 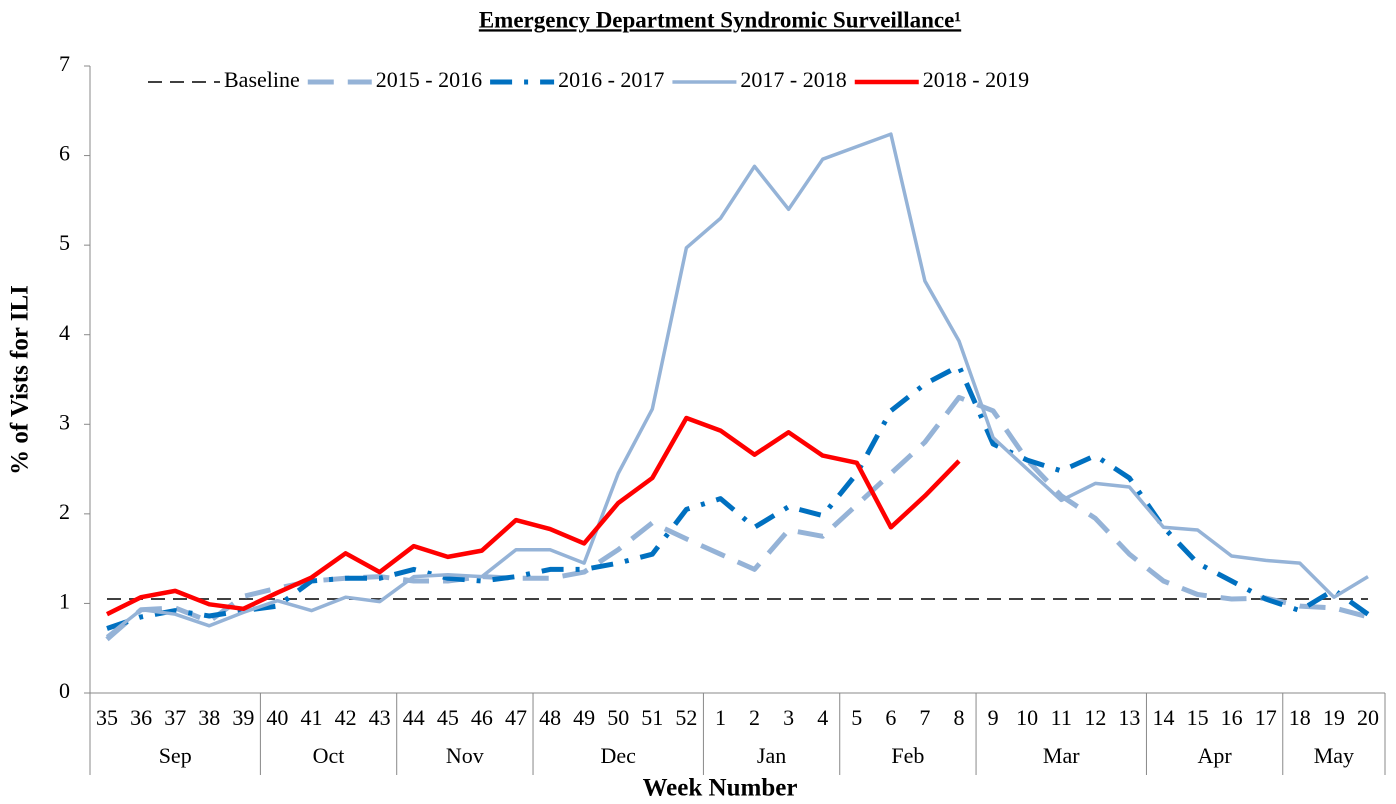 I want to click on month-label: Oct, so click(x=329, y=755).